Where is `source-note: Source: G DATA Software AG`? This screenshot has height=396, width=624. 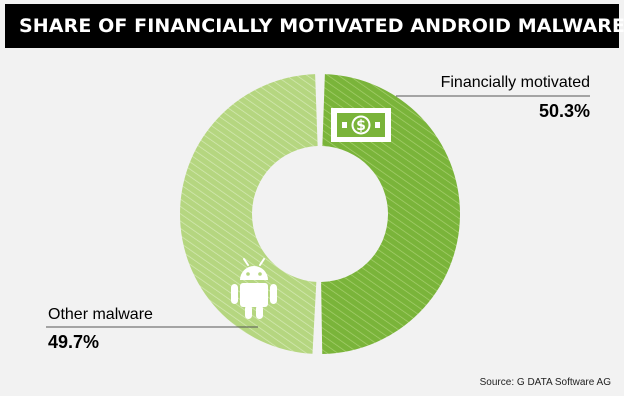
source-note: Source: G DATA Software AG is located at coordinates (545, 382).